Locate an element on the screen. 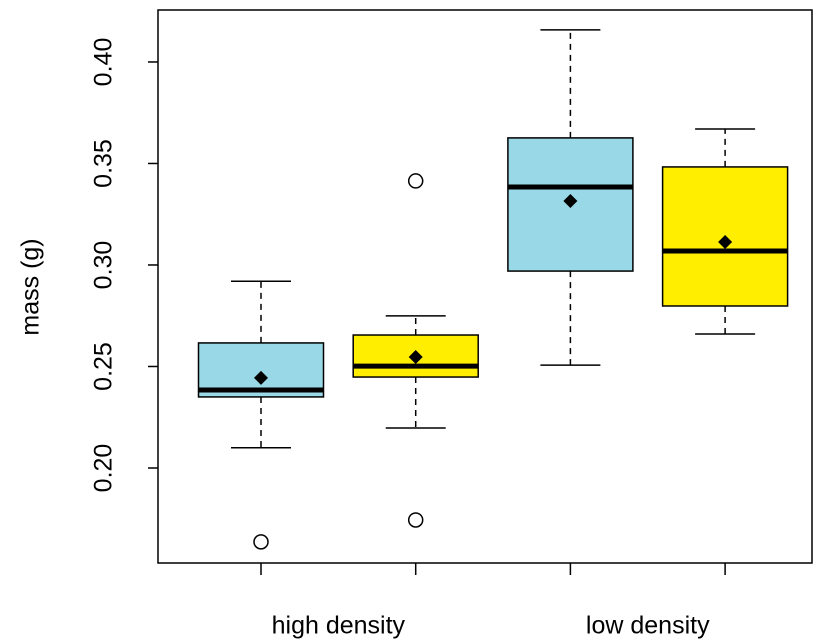 The height and width of the screenshot is (642, 819). y-tick-label: 0.35 is located at coordinates (104, 163).